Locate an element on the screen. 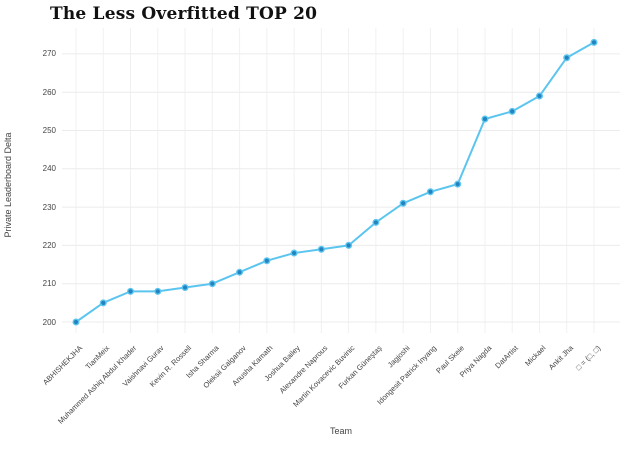  y-axis-tick-label: 210 is located at coordinates (49, 284).